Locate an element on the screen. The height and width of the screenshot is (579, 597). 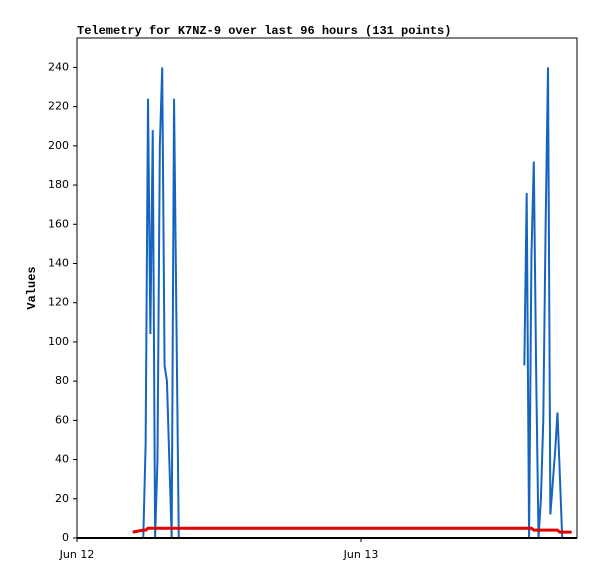
x-tick-label: Jun 13 is located at coordinates (361, 554).